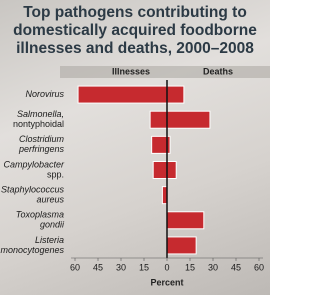 The image size is (320, 295). I want to click on category-label: Staphylococcus, so click(33, 190).